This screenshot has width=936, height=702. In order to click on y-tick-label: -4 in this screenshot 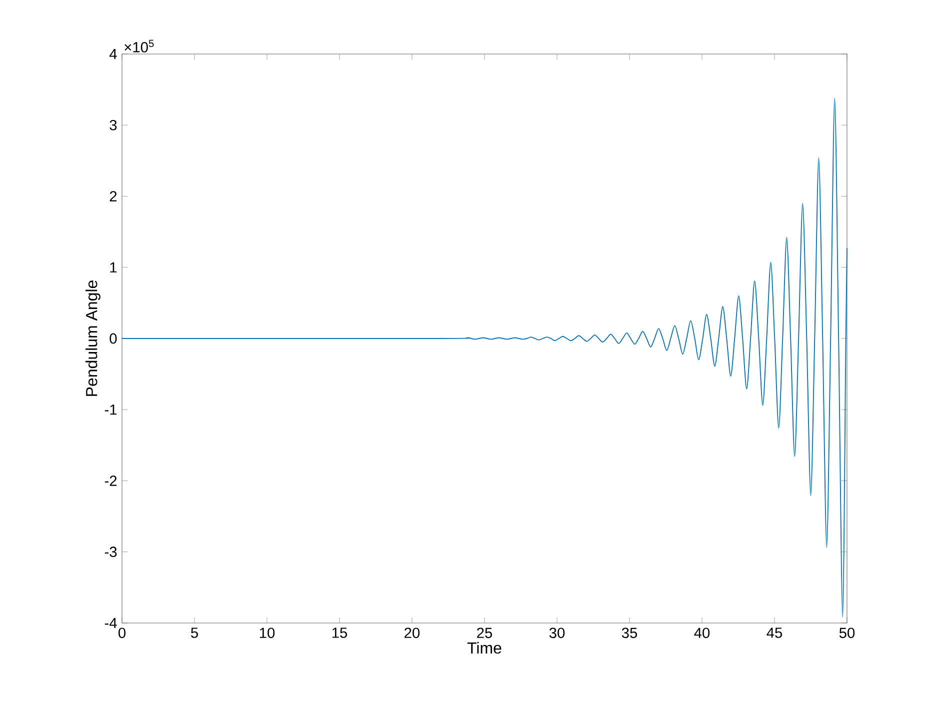, I will do `click(110, 623)`.